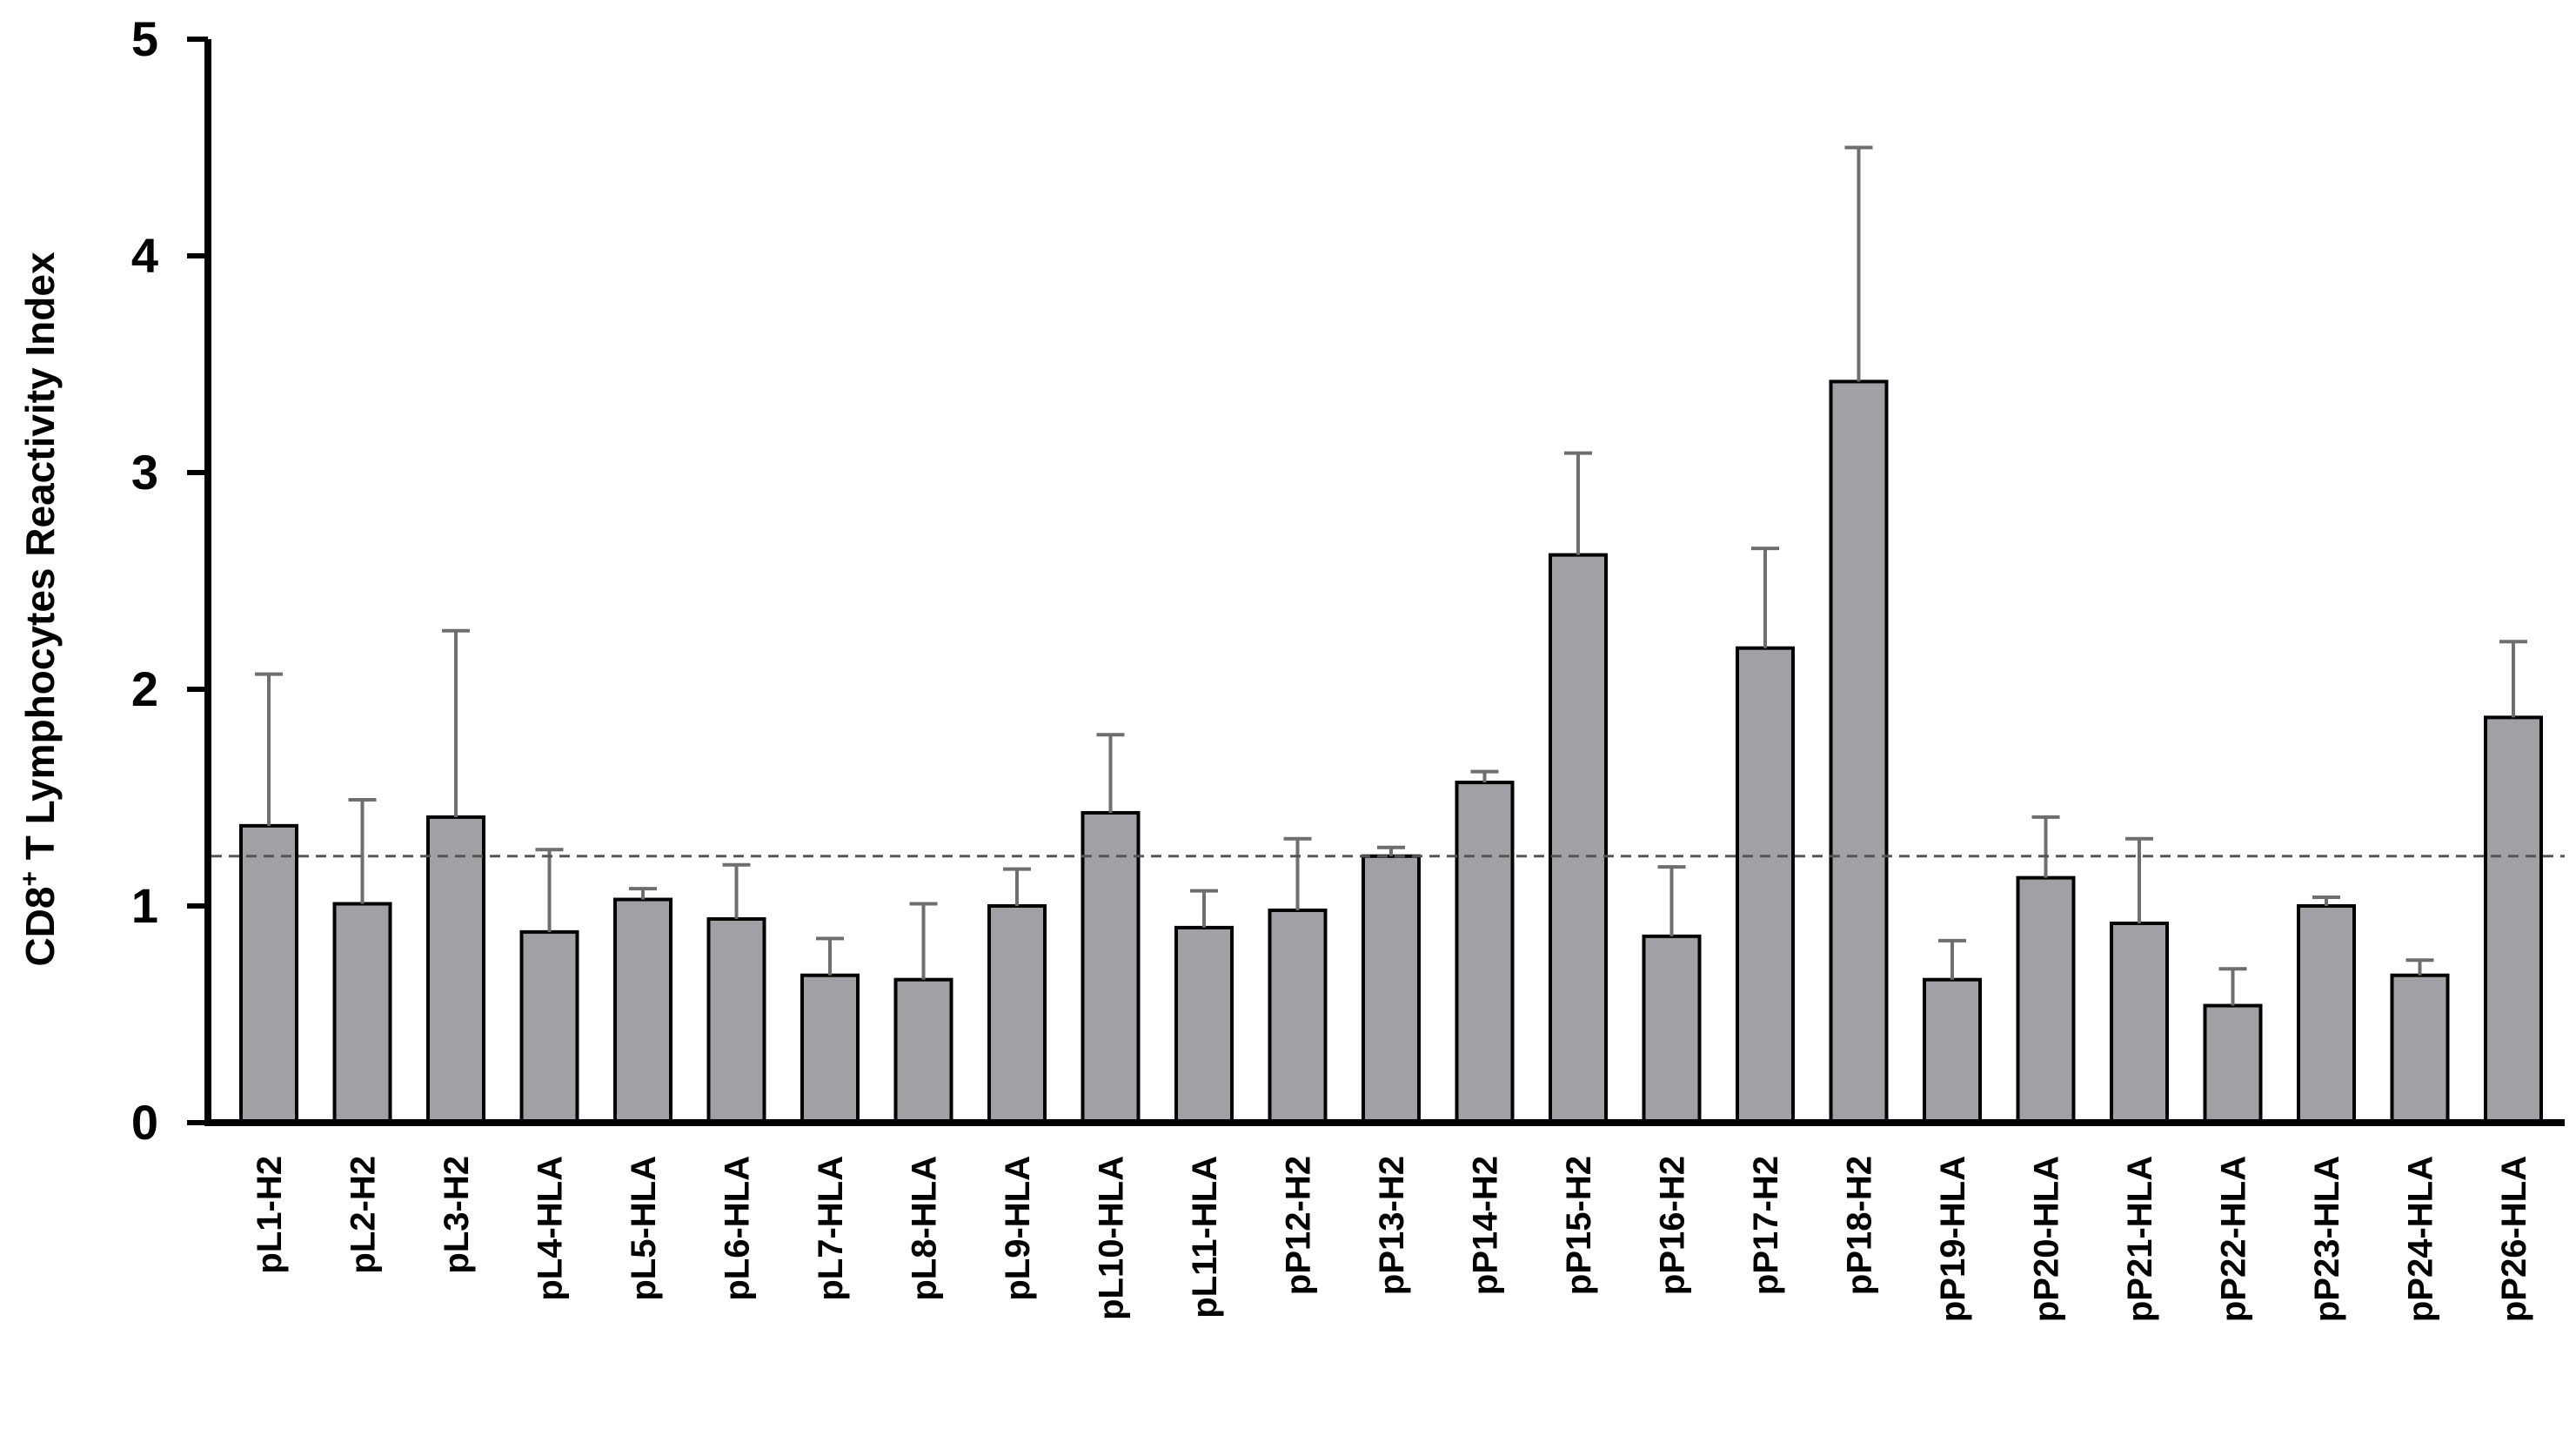 The image size is (2576, 1429). I want to click on bar-pL11-HLA, so click(1204, 1025).